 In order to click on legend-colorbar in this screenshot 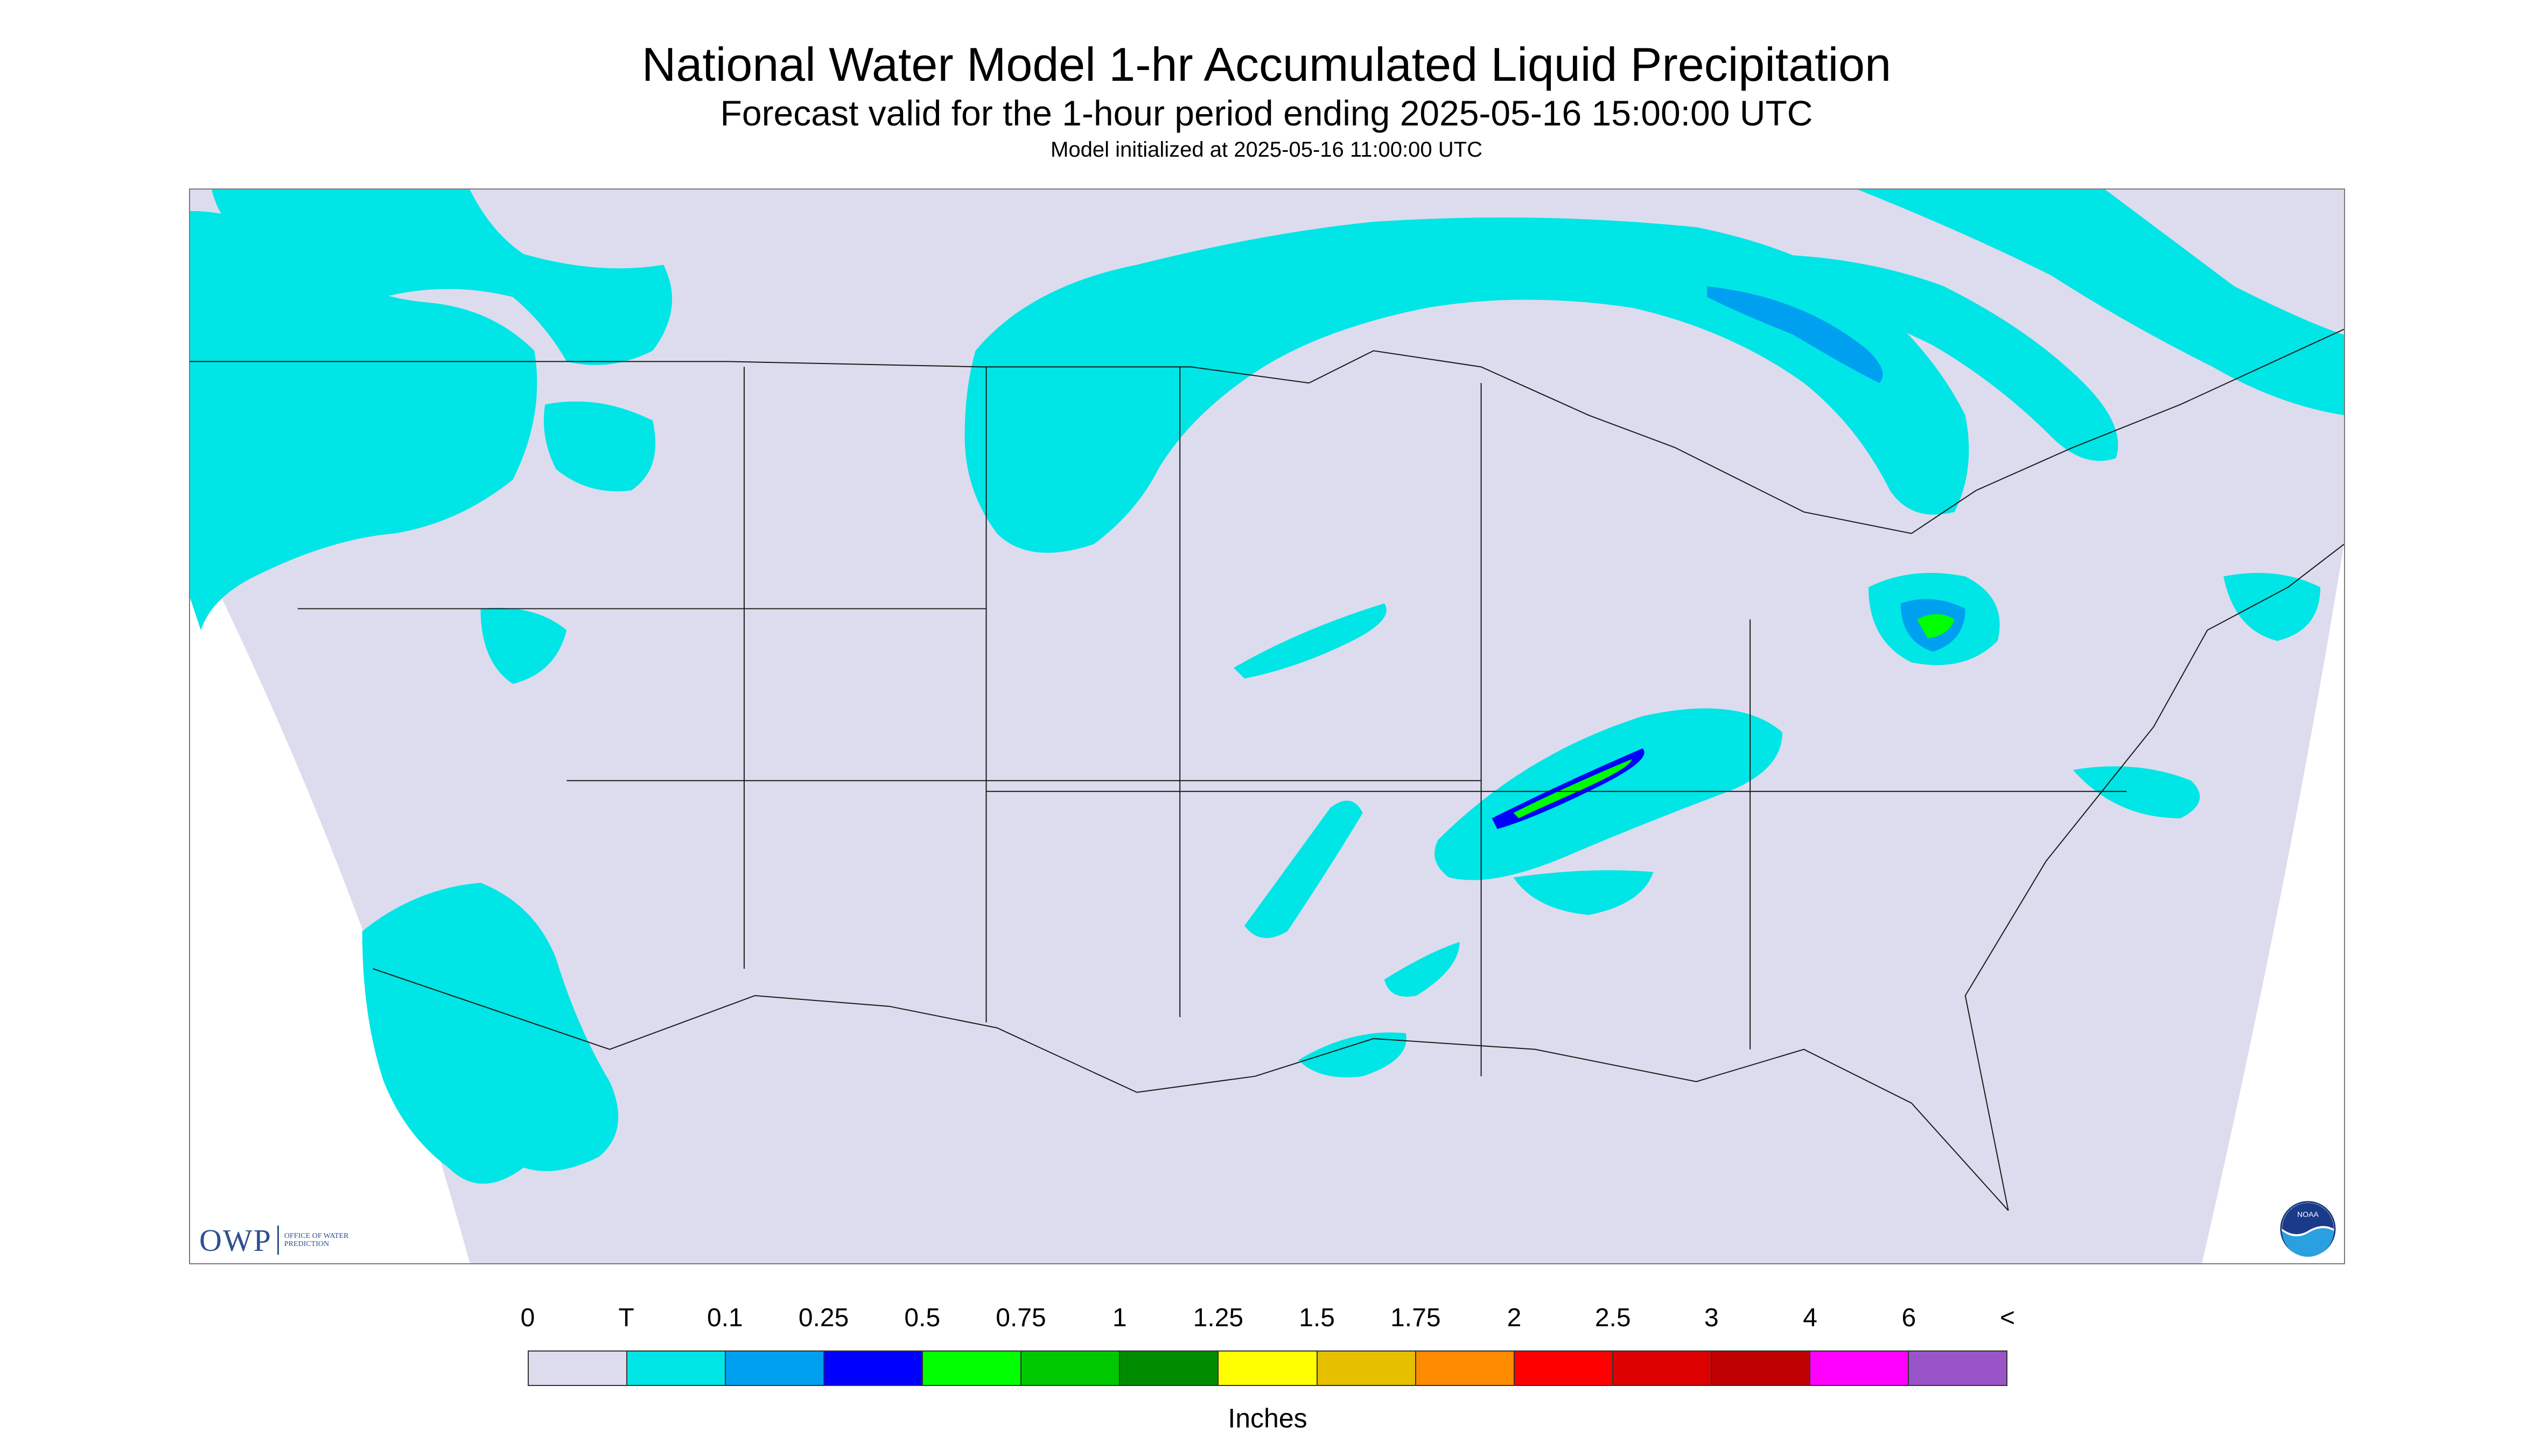, I will do `click(1267, 1368)`.